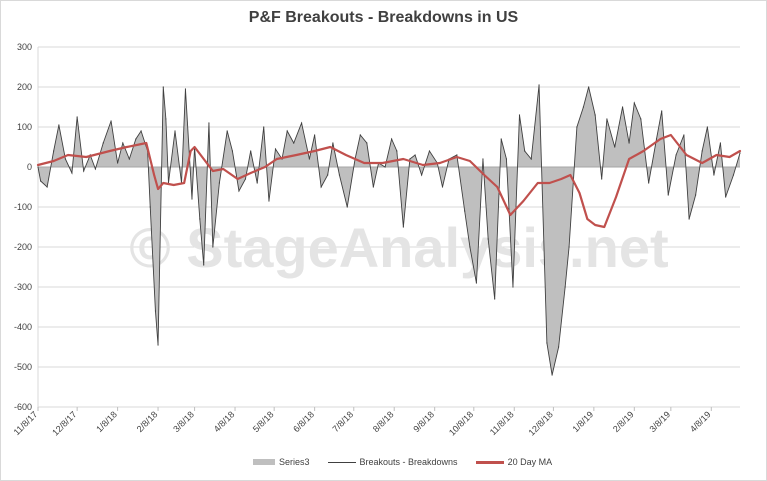 This screenshot has width=767, height=481. I want to click on x-tick-label: 1/8/19, so click(583, 421).